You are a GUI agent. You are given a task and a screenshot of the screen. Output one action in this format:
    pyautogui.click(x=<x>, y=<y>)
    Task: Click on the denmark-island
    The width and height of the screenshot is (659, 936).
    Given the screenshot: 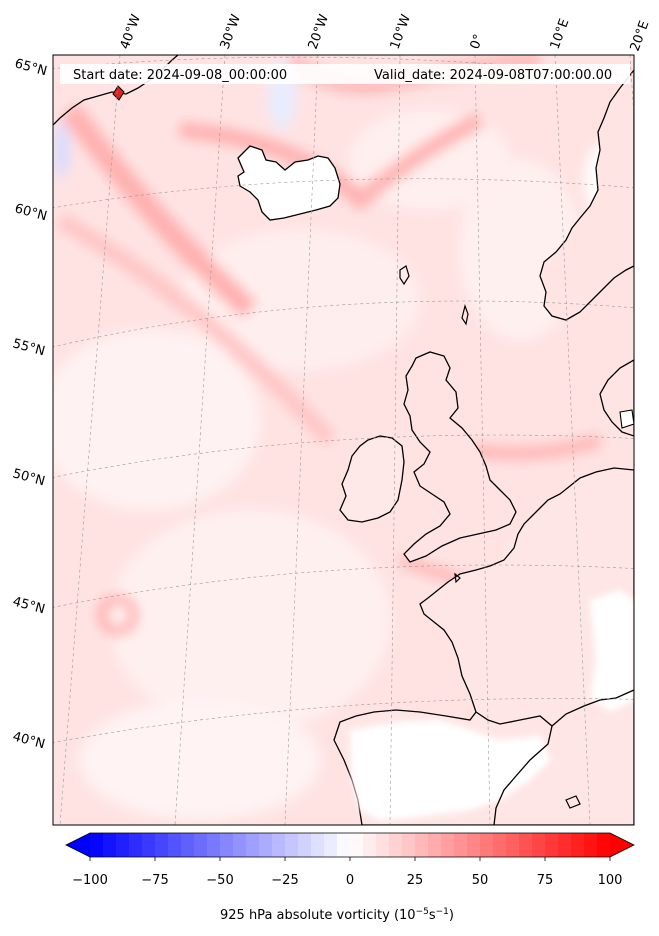 What is the action you would take?
    pyautogui.click(x=626, y=419)
    